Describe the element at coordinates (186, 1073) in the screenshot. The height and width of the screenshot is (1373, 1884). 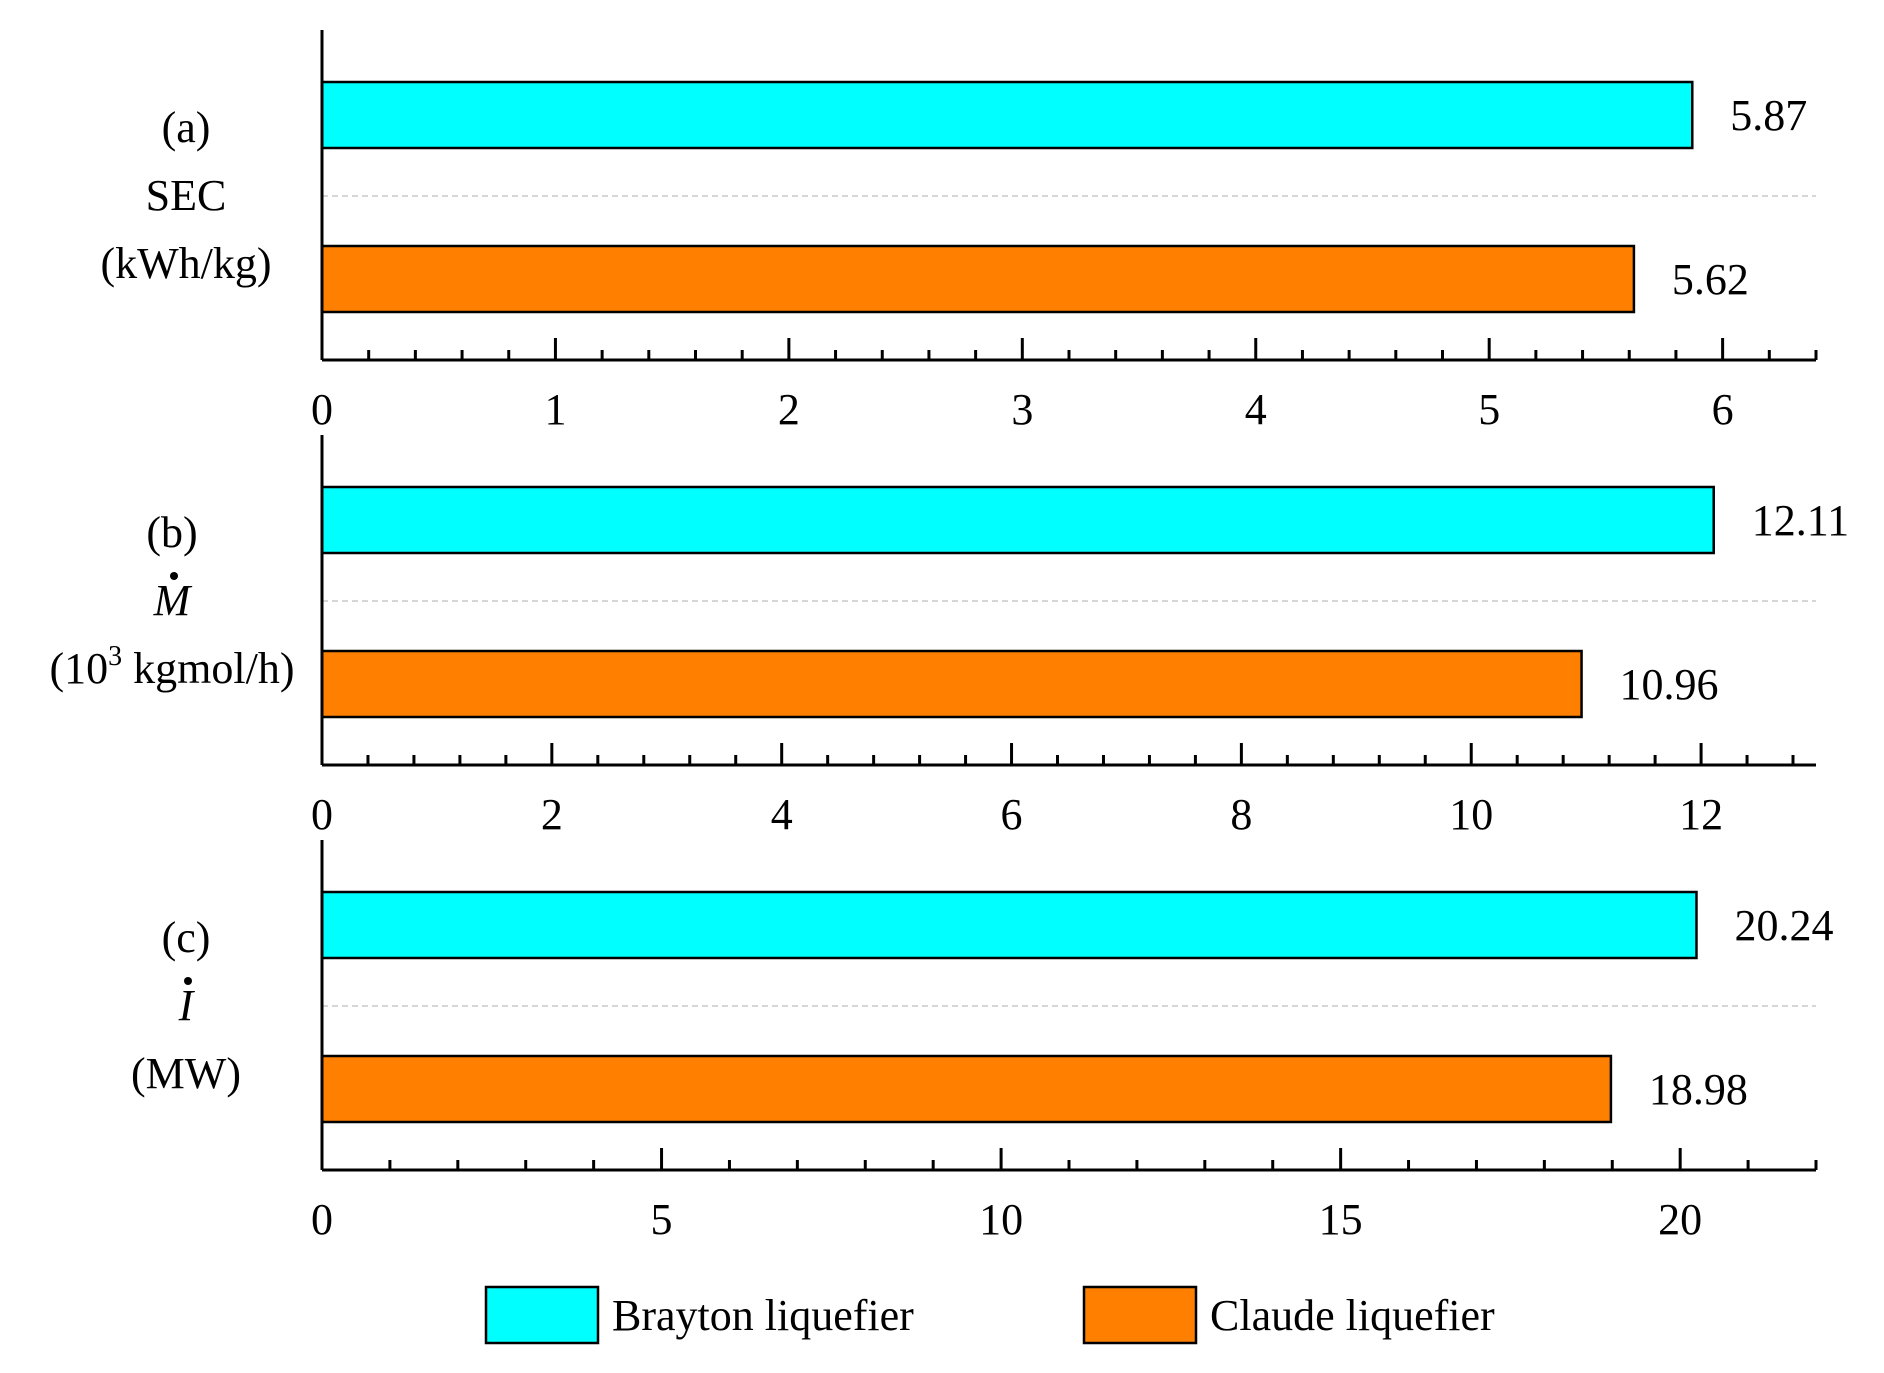
I see `unit-label: (MW)` at that location.